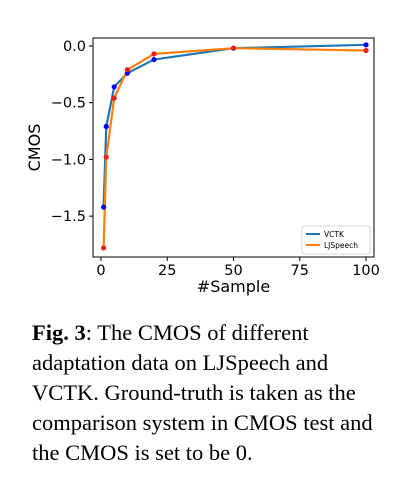 This screenshot has width=408, height=498. What do you see at coordinates (336, 240) in the screenshot?
I see `legend: VCTK LJSpeech` at bounding box center [336, 240].